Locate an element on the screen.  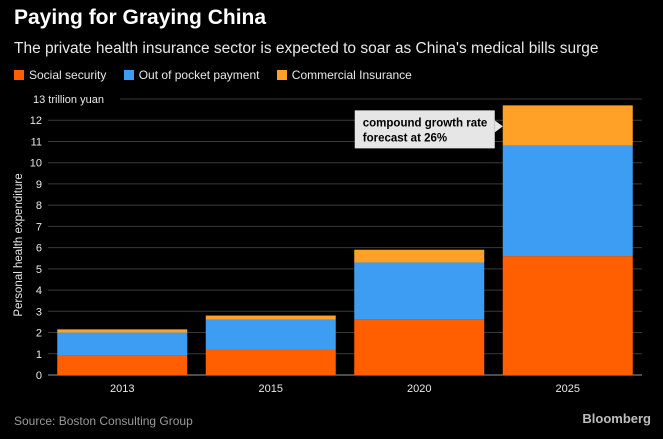
y-tick-1: 1 is located at coordinates (39, 355).